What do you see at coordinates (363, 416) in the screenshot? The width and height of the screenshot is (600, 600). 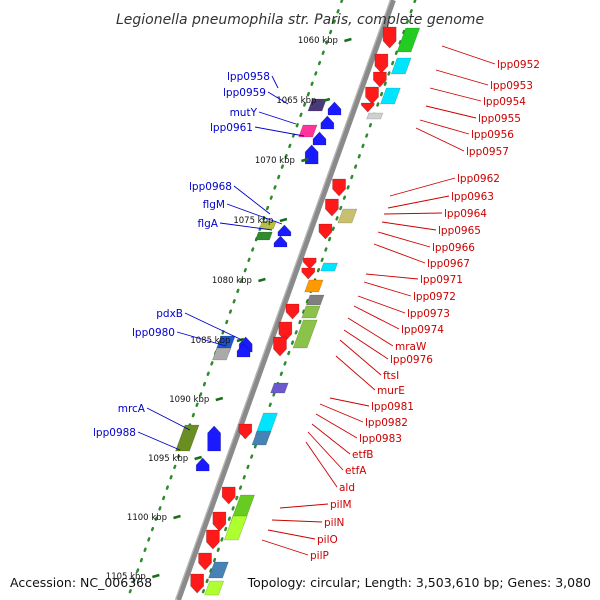 I see `gene-label-lpp0982: lpp0982` at bounding box center [363, 416].